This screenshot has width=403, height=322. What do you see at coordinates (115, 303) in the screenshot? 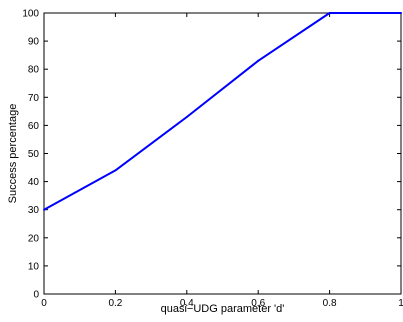
I see `x-tick-label: 0.2` at bounding box center [115, 303].